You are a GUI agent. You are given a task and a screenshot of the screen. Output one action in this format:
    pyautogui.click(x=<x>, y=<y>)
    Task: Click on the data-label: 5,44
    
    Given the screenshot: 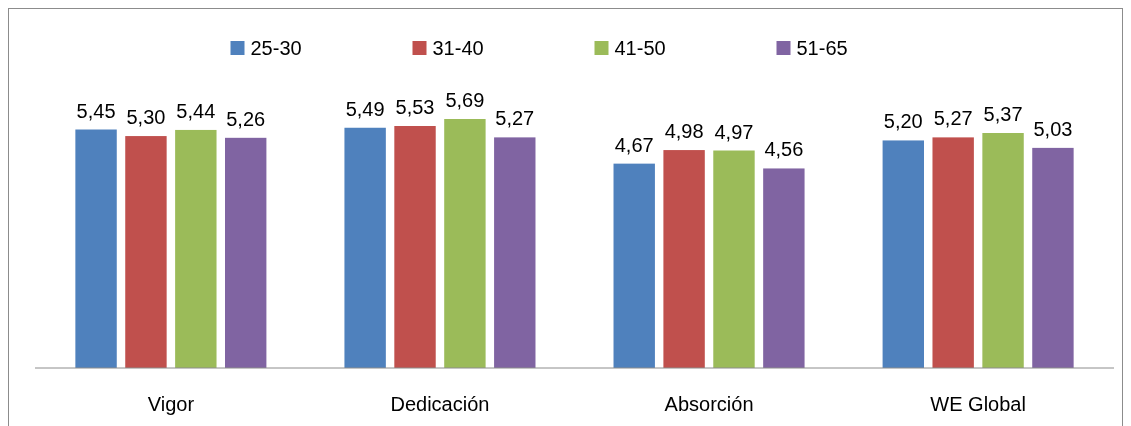 What is the action you would take?
    pyautogui.click(x=196, y=110)
    